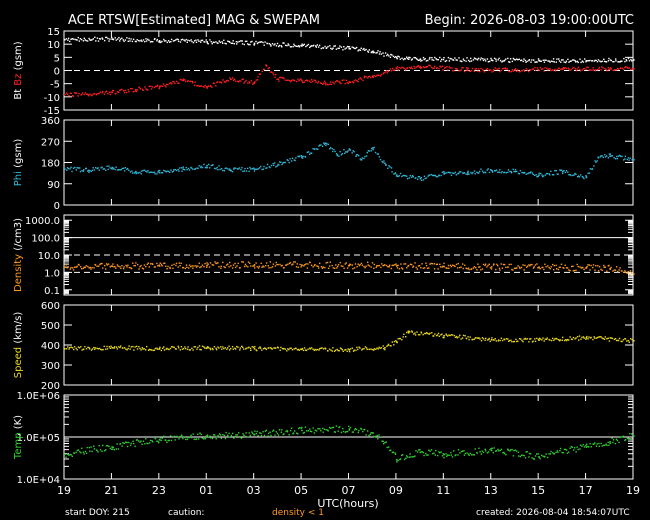 The image size is (650, 520). What do you see at coordinates (49, 256) in the screenshot?
I see `y-tick-label: 10.0` at bounding box center [49, 256].